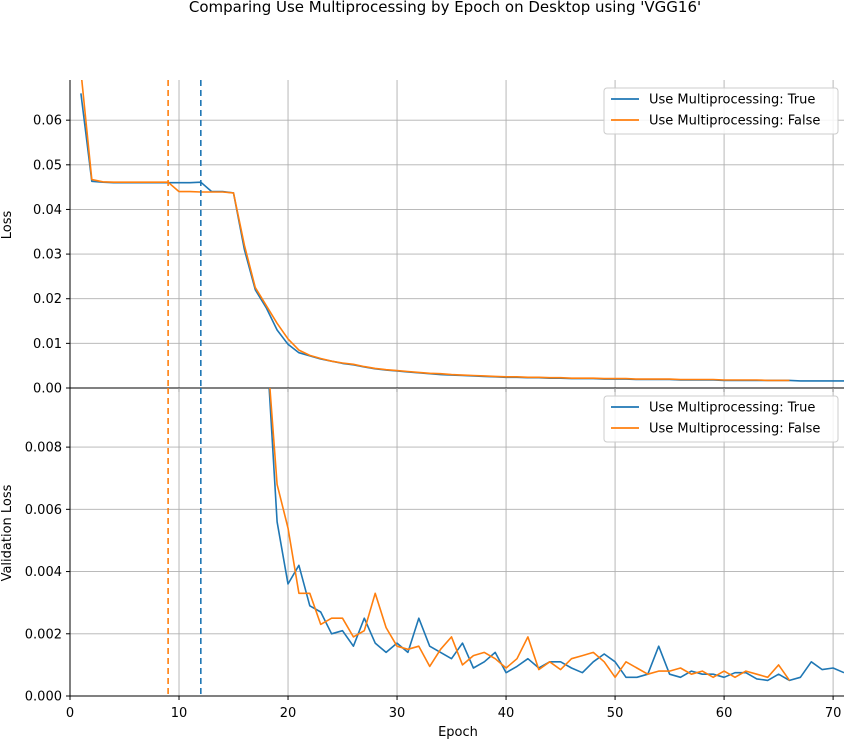  What do you see at coordinates (43, 634) in the screenshot?
I see `y-tick-label: 0.002` at bounding box center [43, 634].